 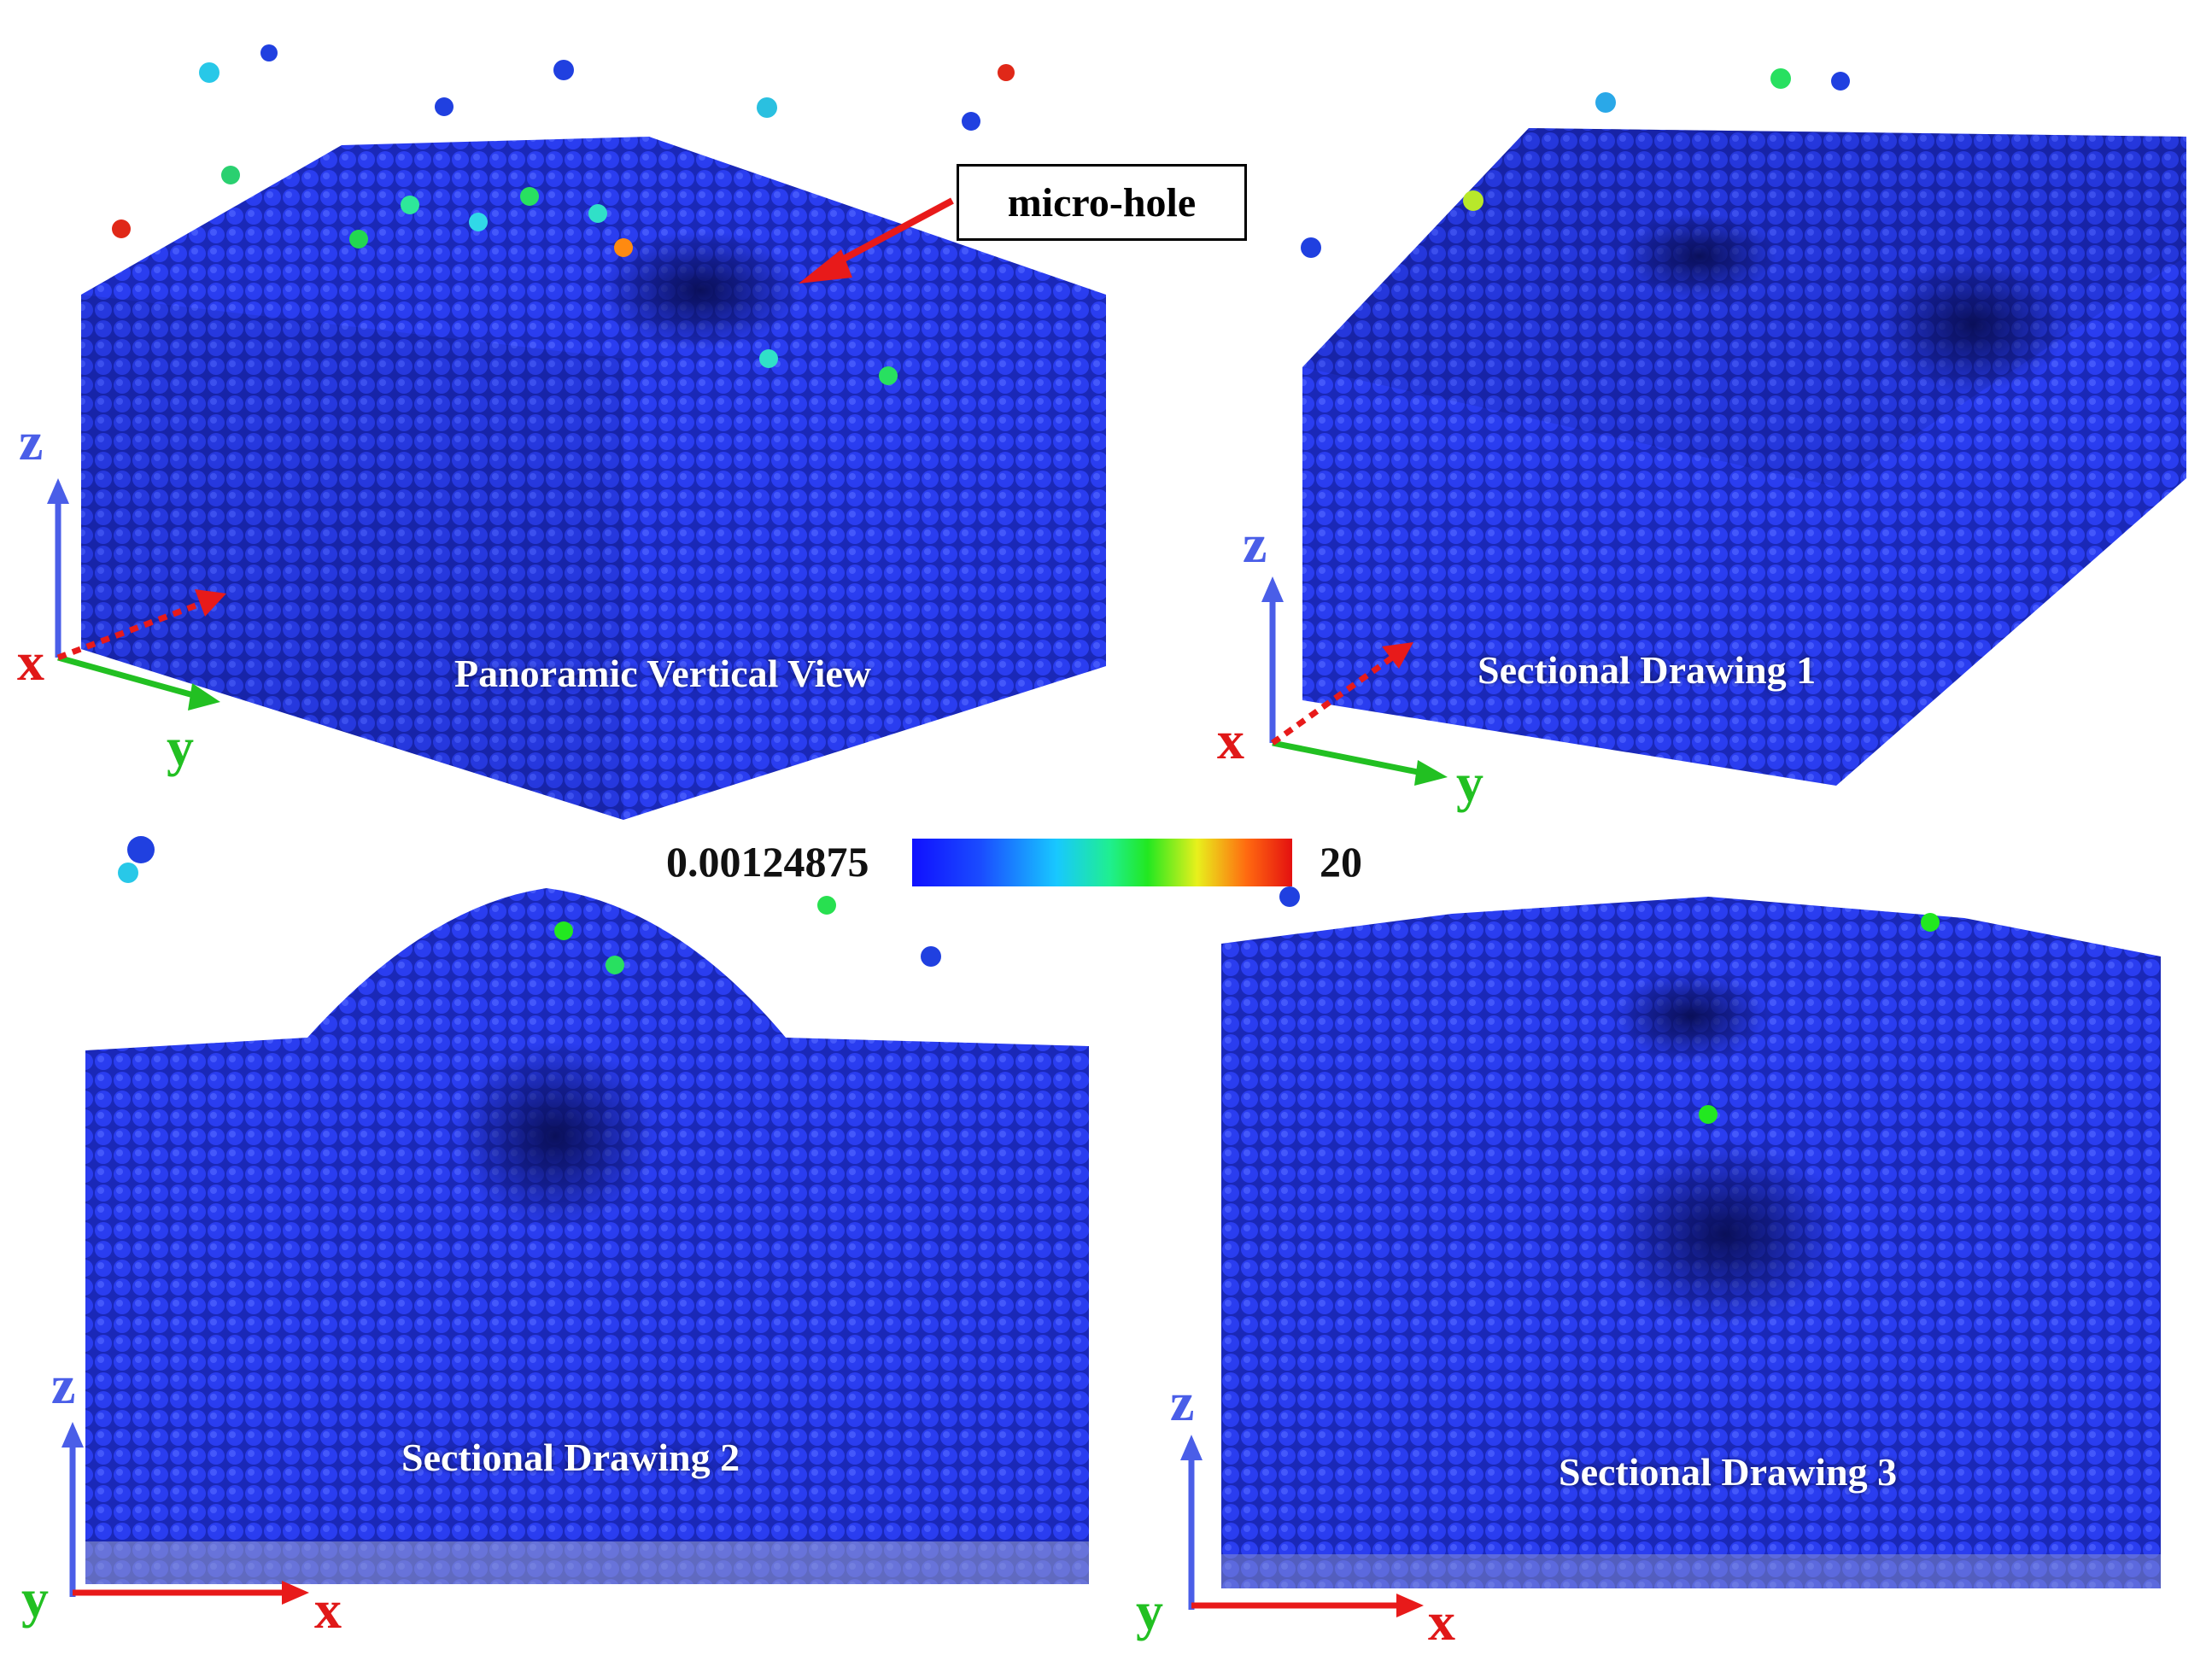 What do you see at coordinates (1183, 1401) in the screenshot?
I see `axis-label-z-panel-4: z` at bounding box center [1183, 1401].